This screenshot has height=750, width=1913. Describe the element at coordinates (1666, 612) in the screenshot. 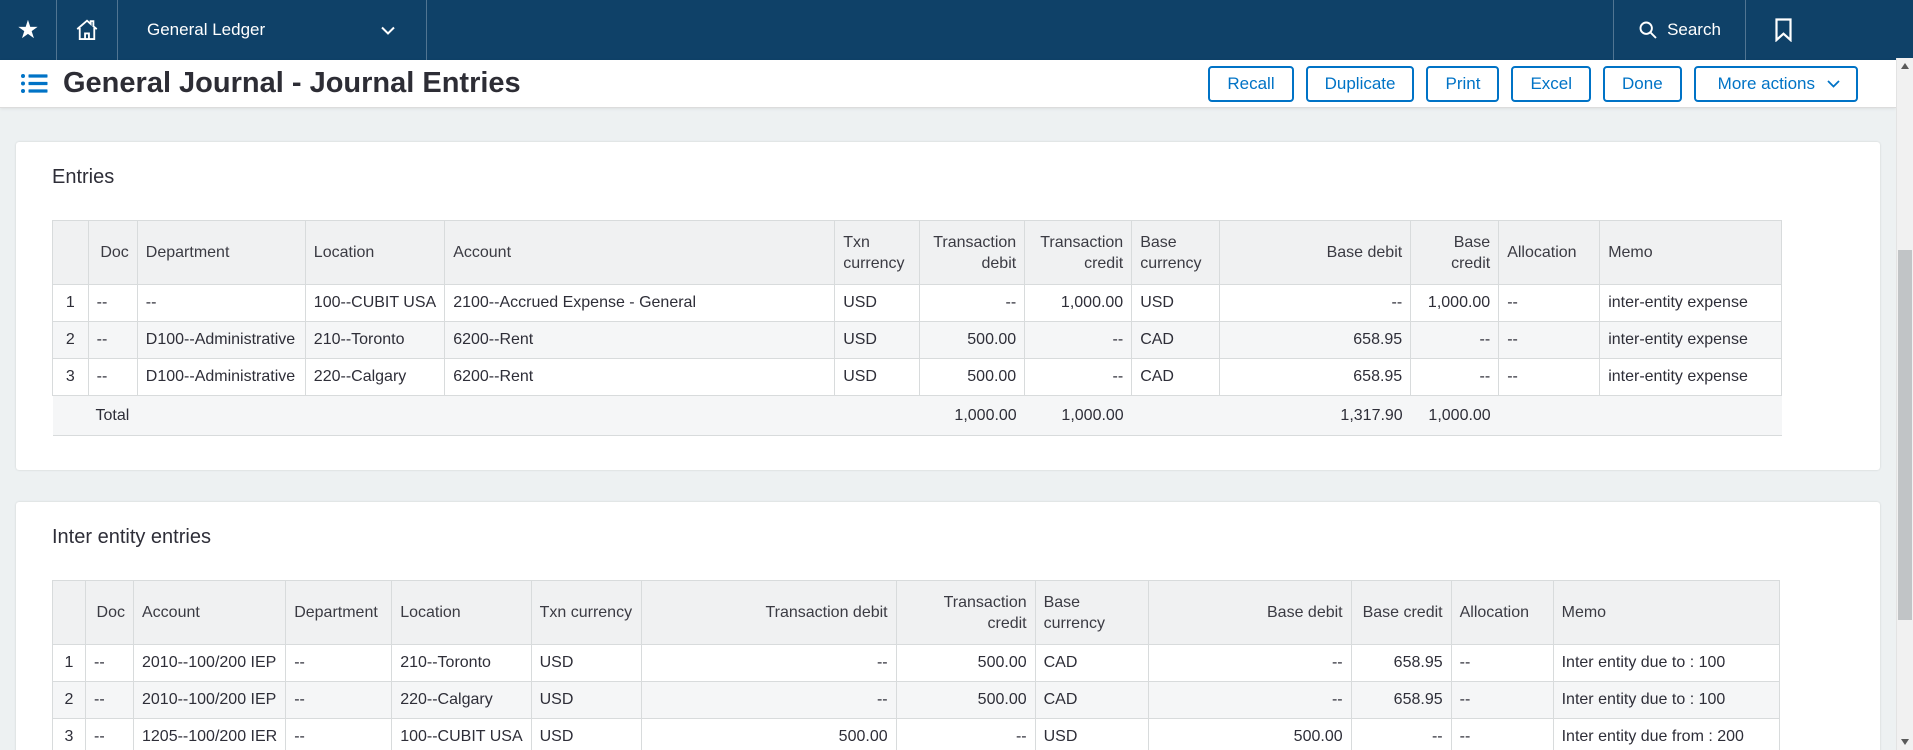

I see `column-header: Memo` at that location.